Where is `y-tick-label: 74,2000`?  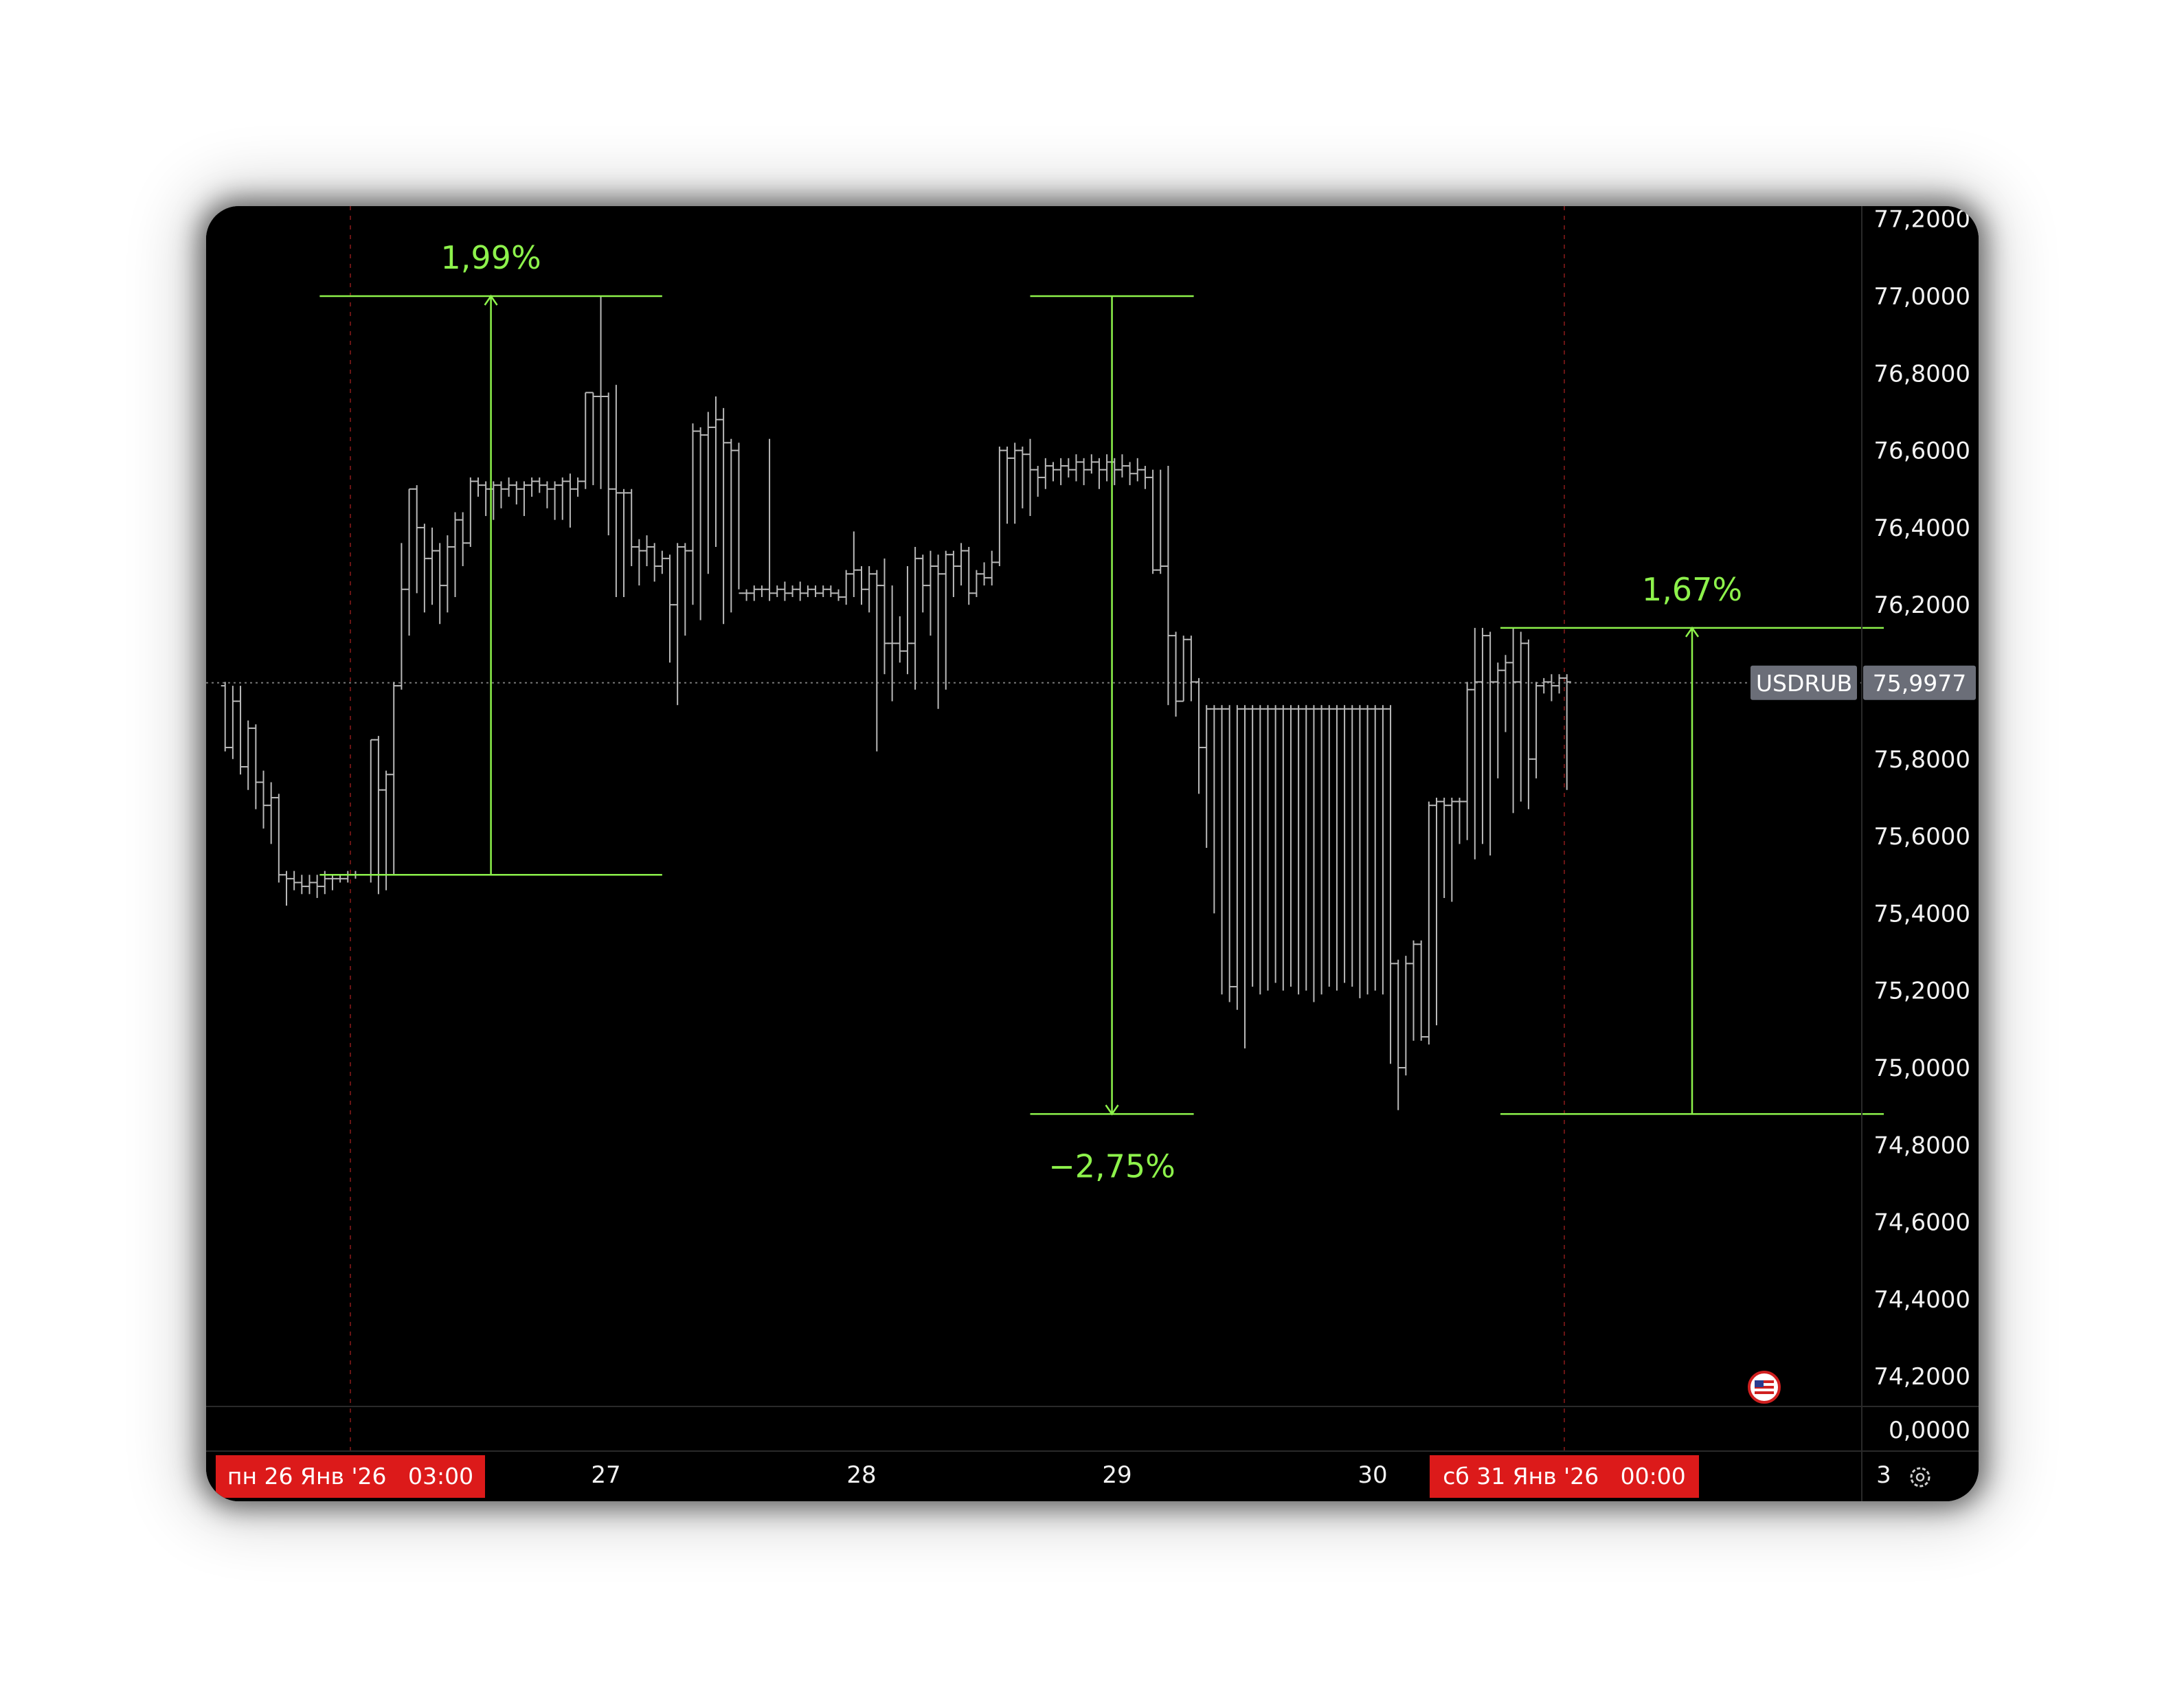 y-tick-label: 74,2000 is located at coordinates (1921, 1377).